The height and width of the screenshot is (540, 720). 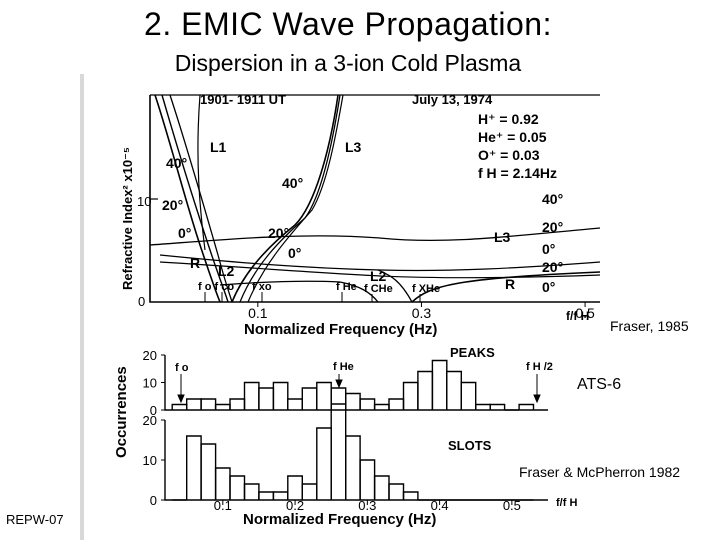 What do you see at coordinates (566, 503) in the screenshot?
I see `occurrence-x-unit: f/f H` at bounding box center [566, 503].